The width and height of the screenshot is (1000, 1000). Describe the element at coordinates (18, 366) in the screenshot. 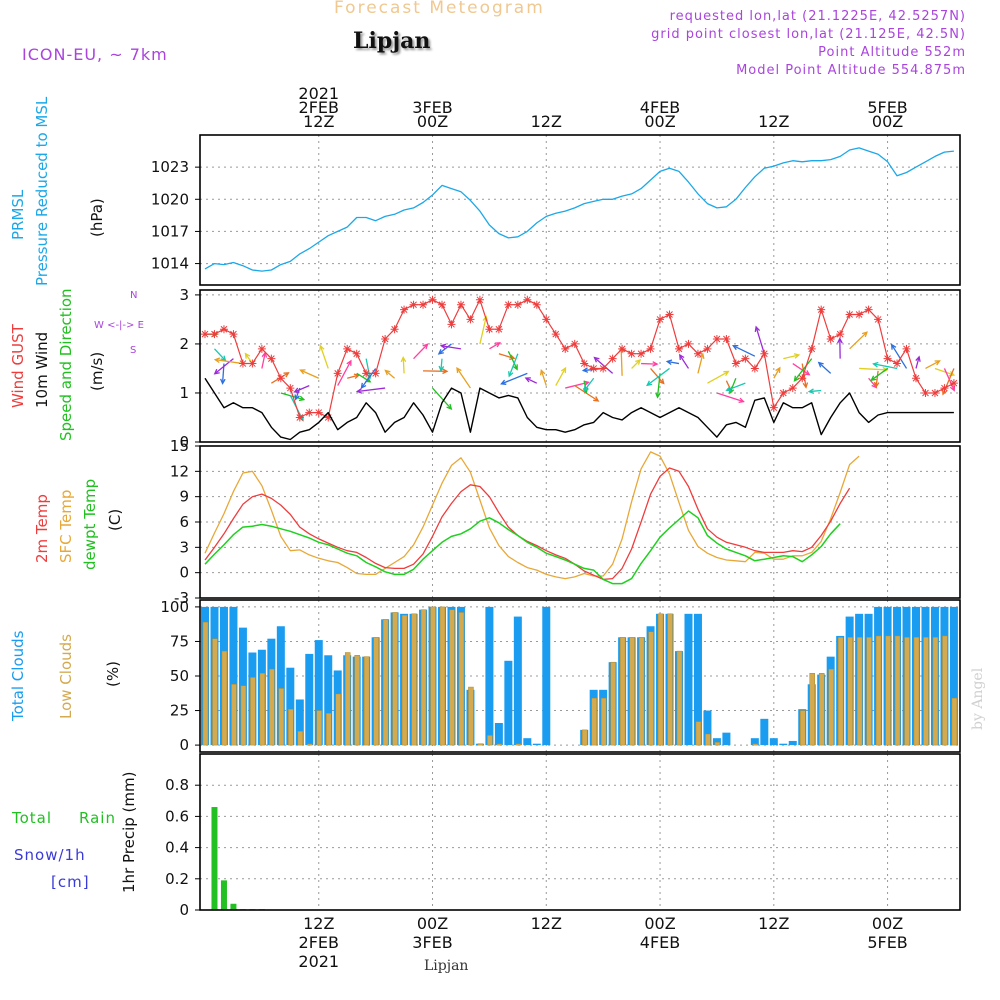

I see `wind-gust-label: Wind GUST` at that location.